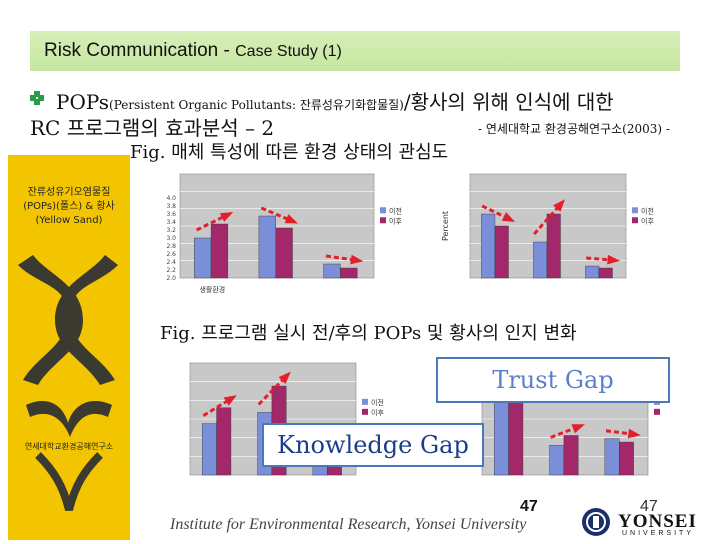  What do you see at coordinates (152, 128) in the screenshot?
I see `heading-line-2: RC 프로그램의 효과분석 – 2` at bounding box center [152, 128].